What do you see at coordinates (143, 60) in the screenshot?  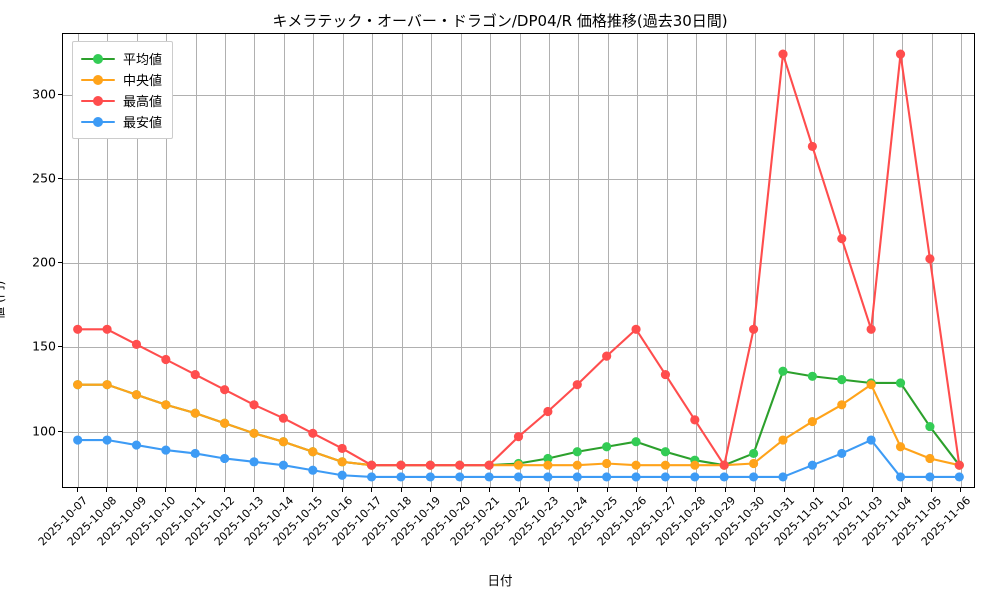 I see `legend-label: 平均値` at bounding box center [143, 60].